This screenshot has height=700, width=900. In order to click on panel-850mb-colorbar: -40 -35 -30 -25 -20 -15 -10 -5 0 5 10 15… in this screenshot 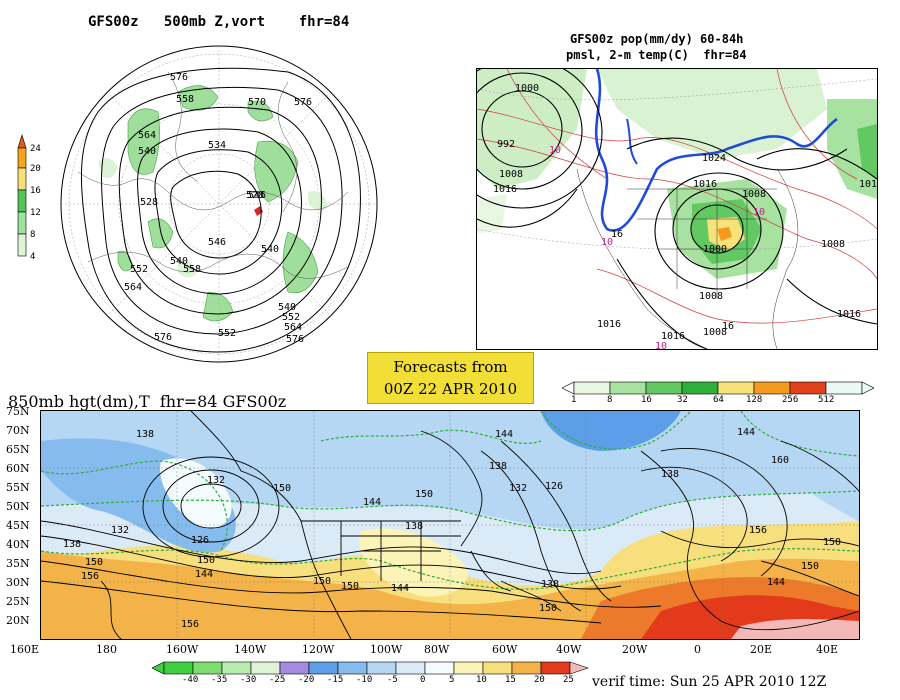, I will do `click(371, 676)`.